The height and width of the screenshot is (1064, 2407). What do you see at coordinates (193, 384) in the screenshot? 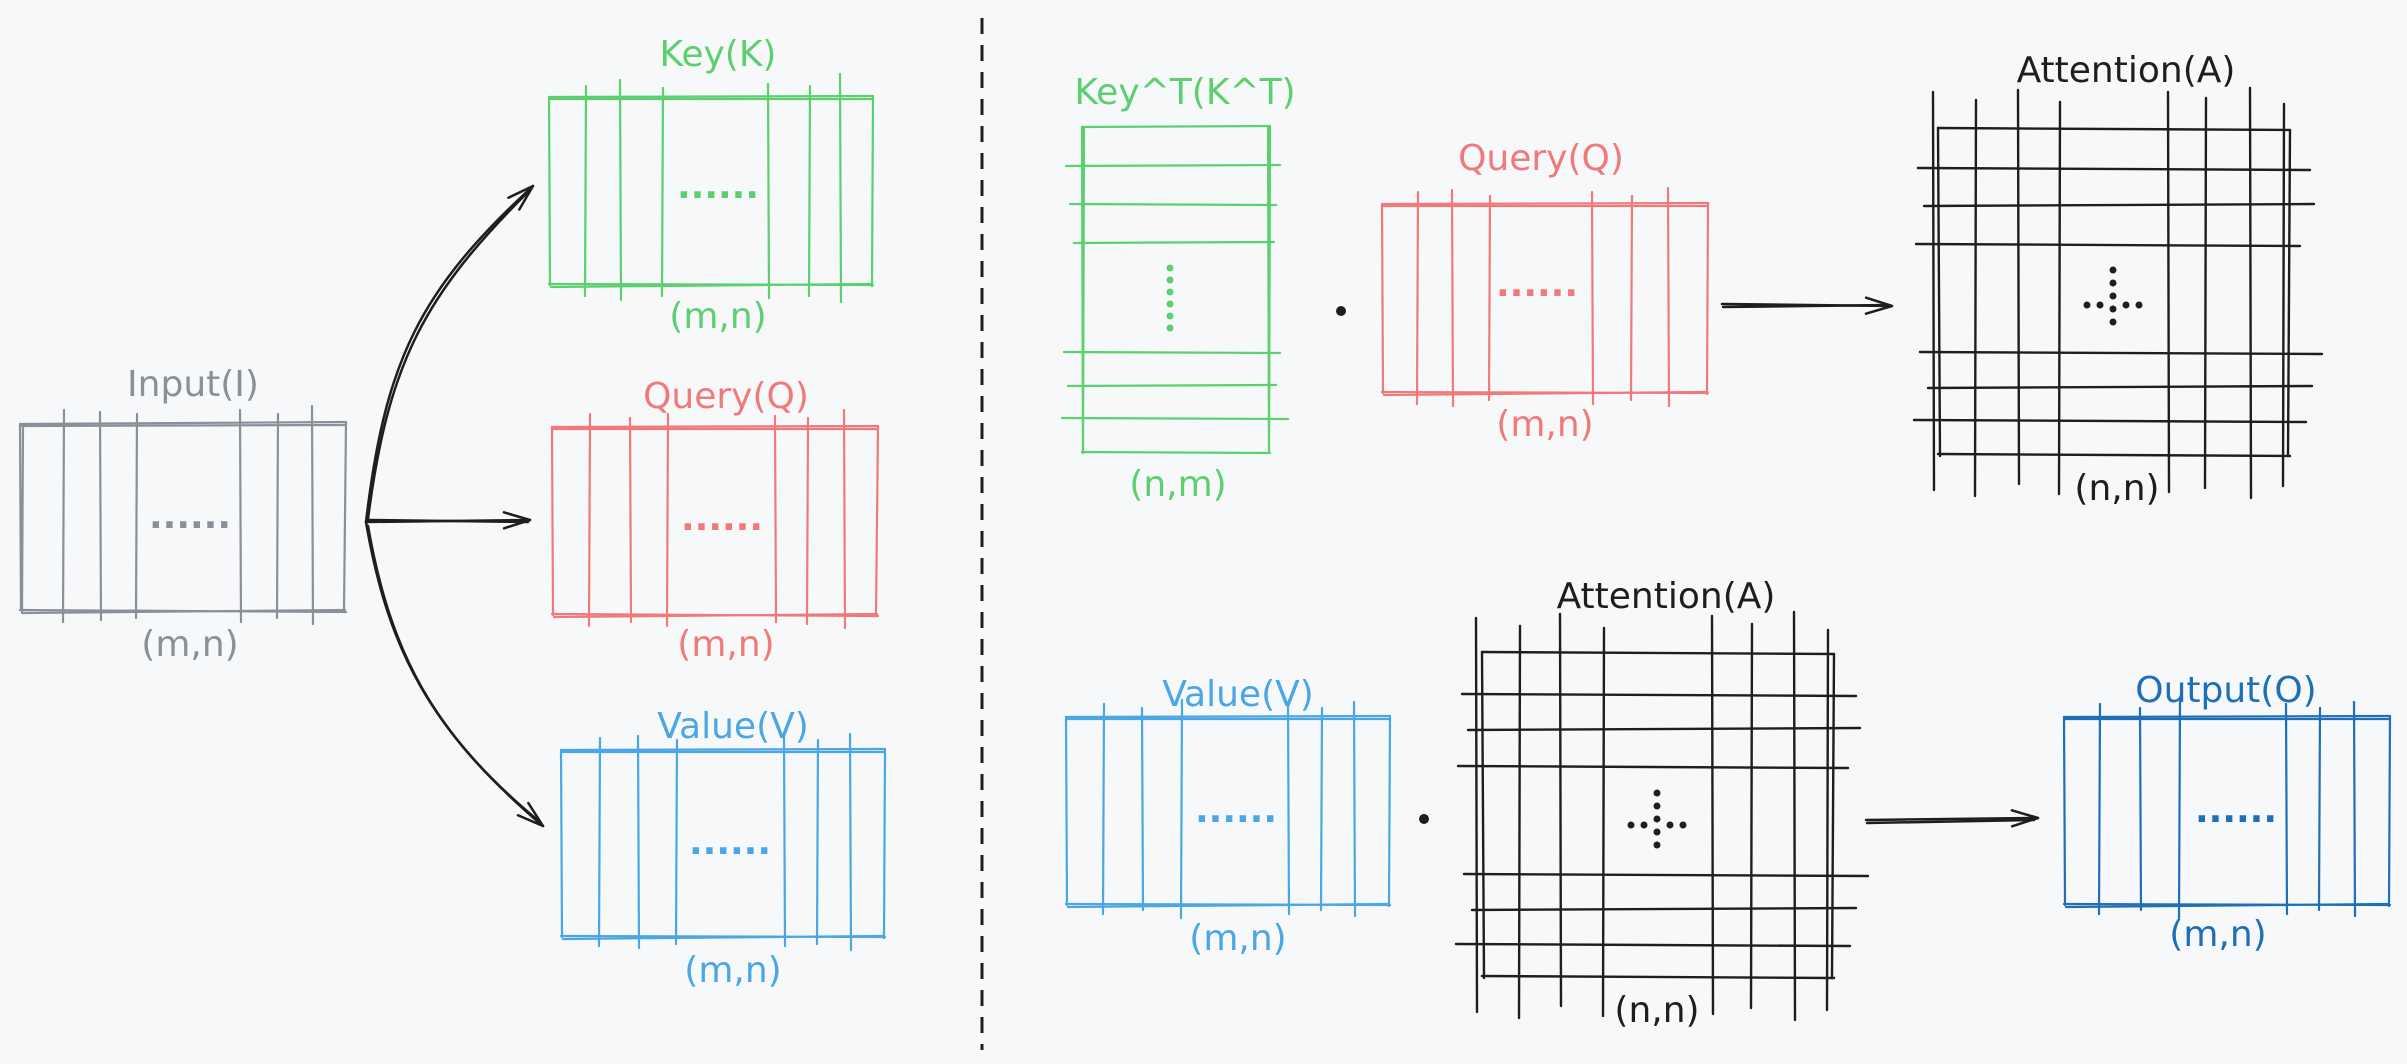
I see `input-title: Input(I)` at bounding box center [193, 384].